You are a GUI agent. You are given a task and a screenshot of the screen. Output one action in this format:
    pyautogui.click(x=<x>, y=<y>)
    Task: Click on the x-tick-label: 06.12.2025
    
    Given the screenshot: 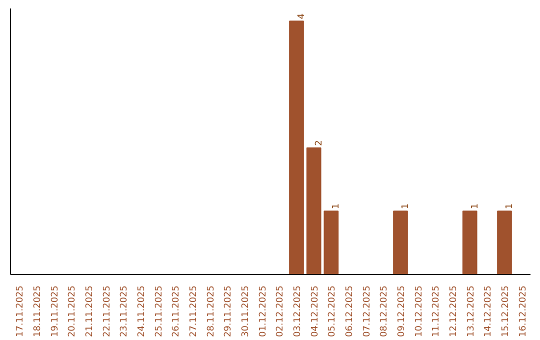 What is the action you would take?
    pyautogui.click(x=350, y=312)
    